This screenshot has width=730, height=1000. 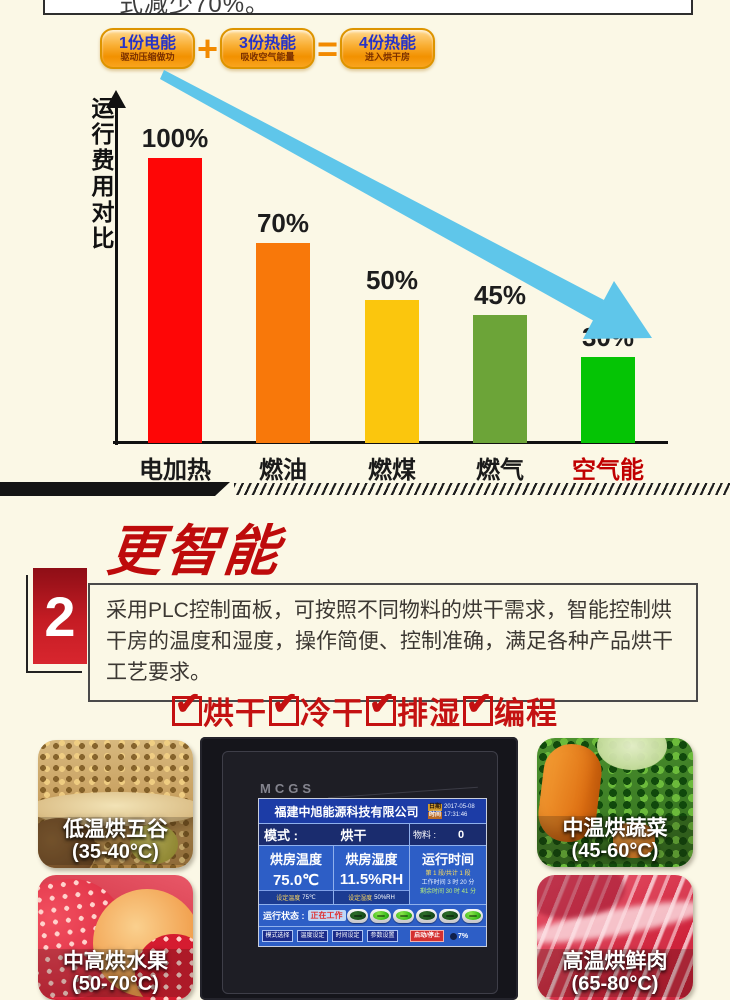 I want to click on date-value: 2017-05-08, so click(x=459, y=806).